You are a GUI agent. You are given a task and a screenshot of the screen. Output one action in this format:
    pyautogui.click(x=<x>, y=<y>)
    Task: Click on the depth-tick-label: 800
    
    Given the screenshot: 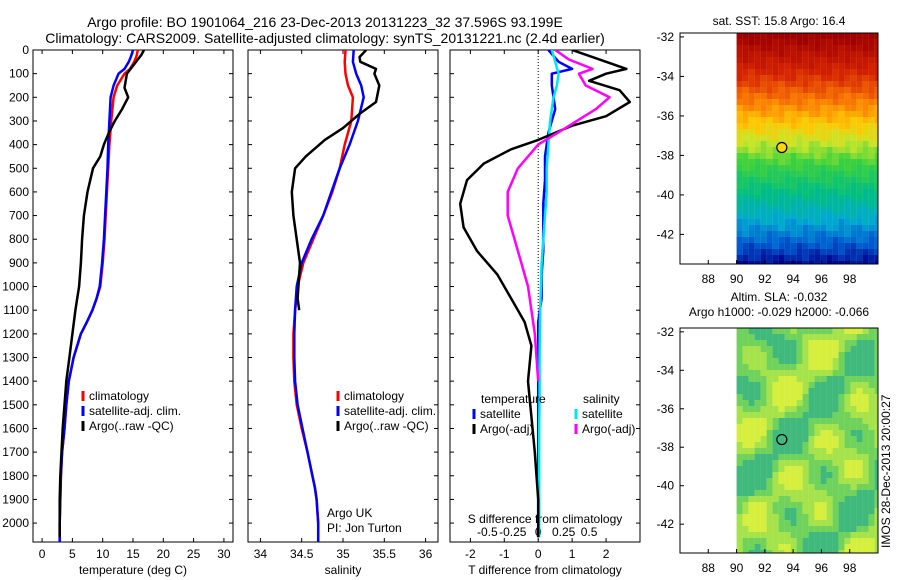 What is the action you would take?
    pyautogui.click(x=19, y=239)
    